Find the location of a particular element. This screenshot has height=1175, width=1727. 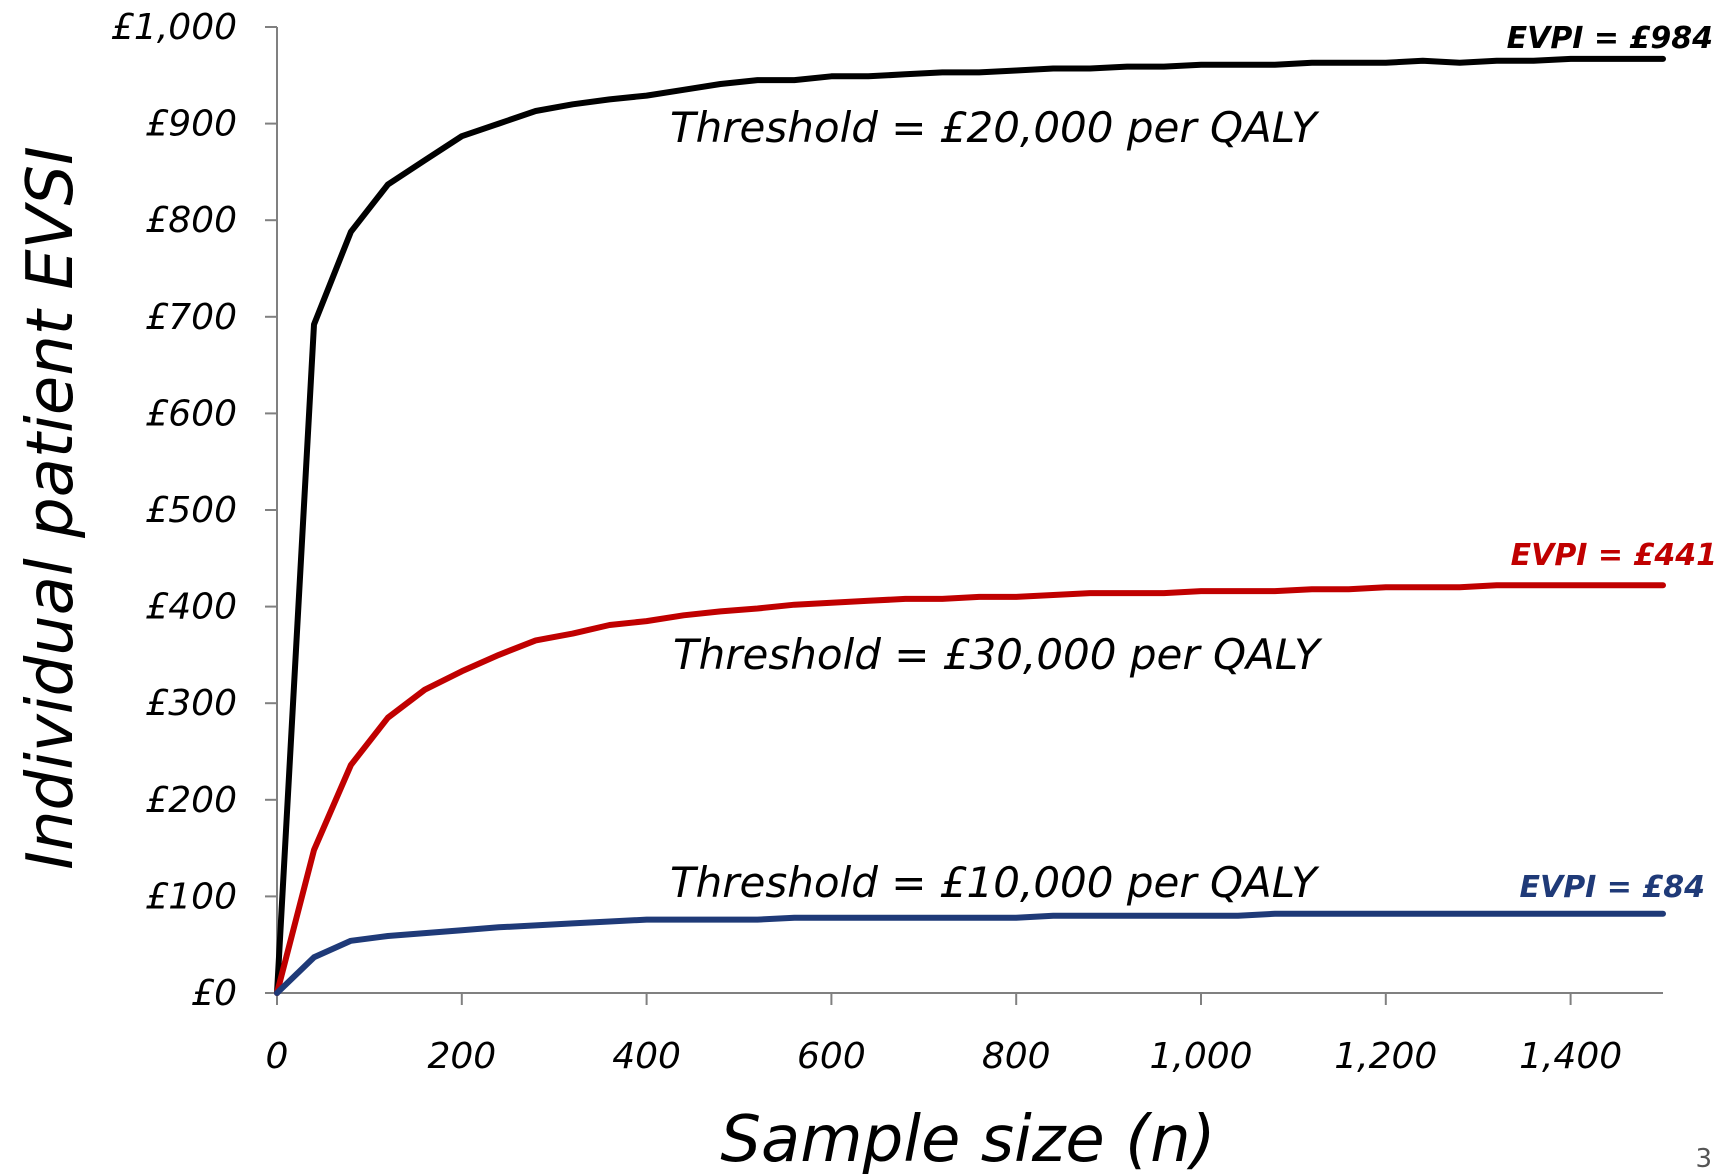

x-tick-label: 0 is located at coordinates (277, 1056).